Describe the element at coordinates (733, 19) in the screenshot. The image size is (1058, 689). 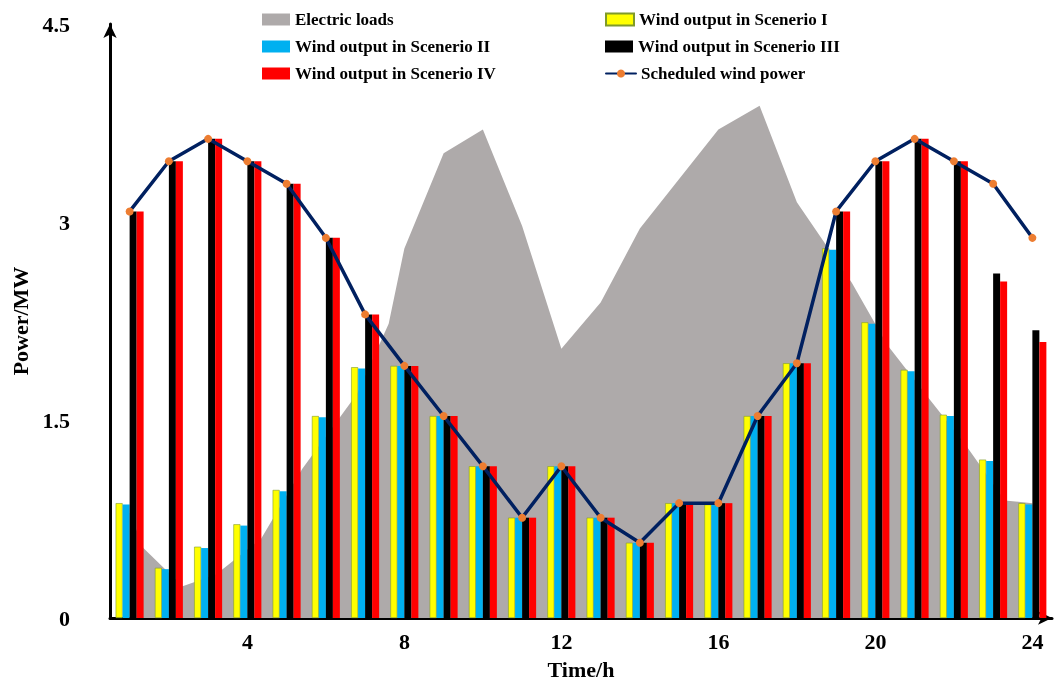
I see `legend-label: Wind output in Scenerio I` at that location.